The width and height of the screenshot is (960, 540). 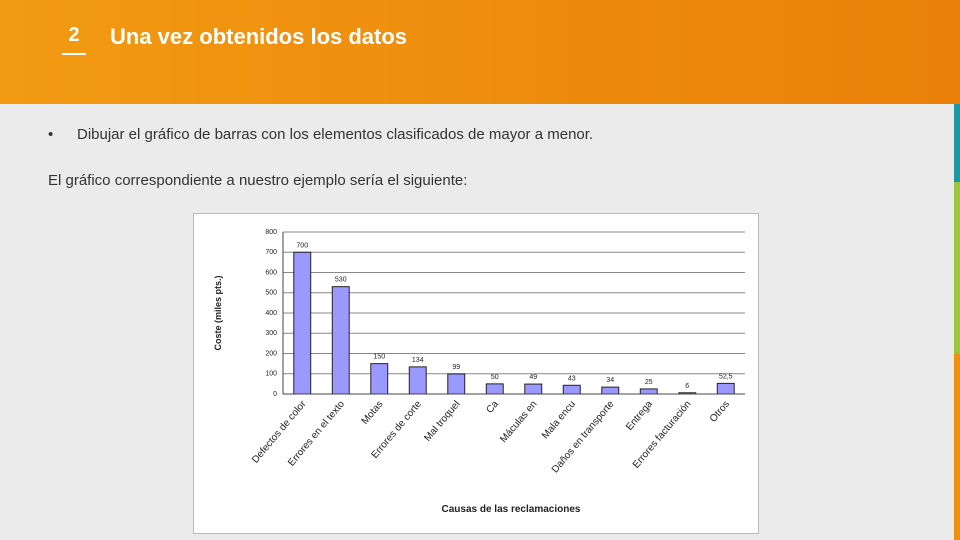 What do you see at coordinates (271, 272) in the screenshot?
I see `y-tick-label: 600` at bounding box center [271, 272].